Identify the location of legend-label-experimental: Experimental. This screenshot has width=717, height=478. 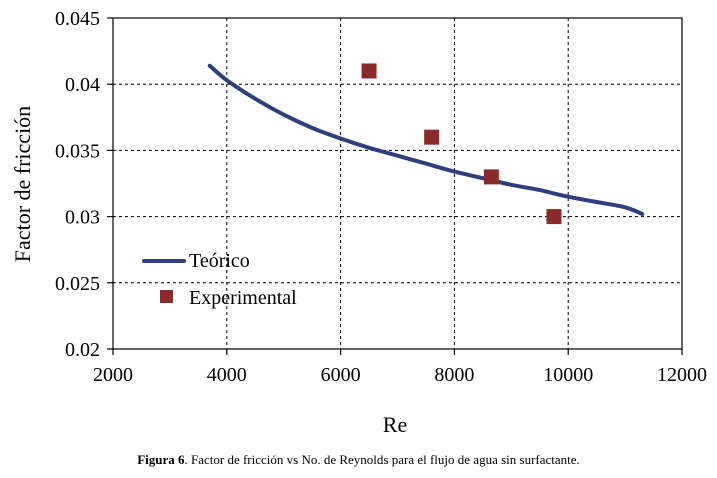
(243, 298).